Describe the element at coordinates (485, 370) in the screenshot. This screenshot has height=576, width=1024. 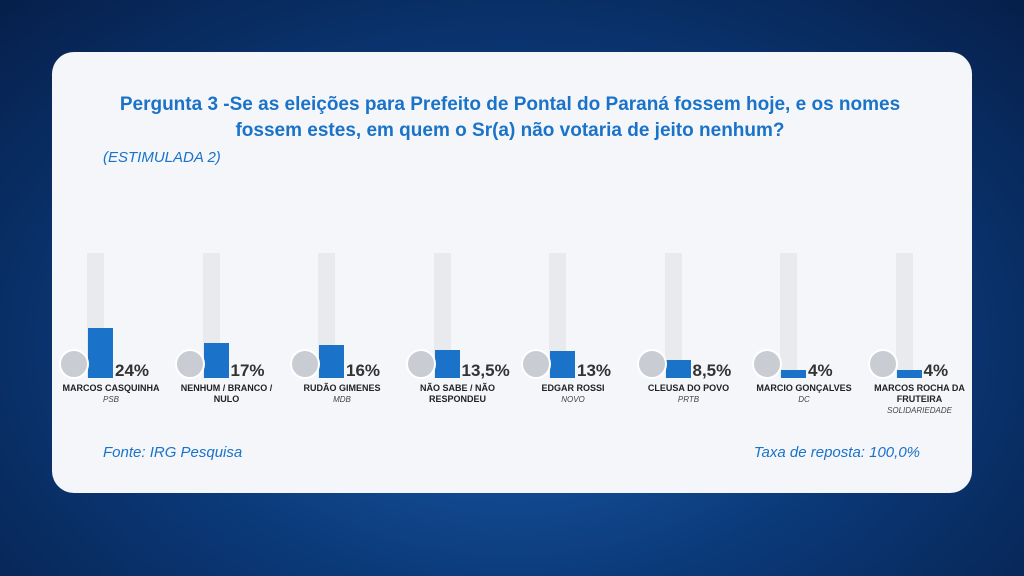
I see `value-label: 13,5%` at that location.